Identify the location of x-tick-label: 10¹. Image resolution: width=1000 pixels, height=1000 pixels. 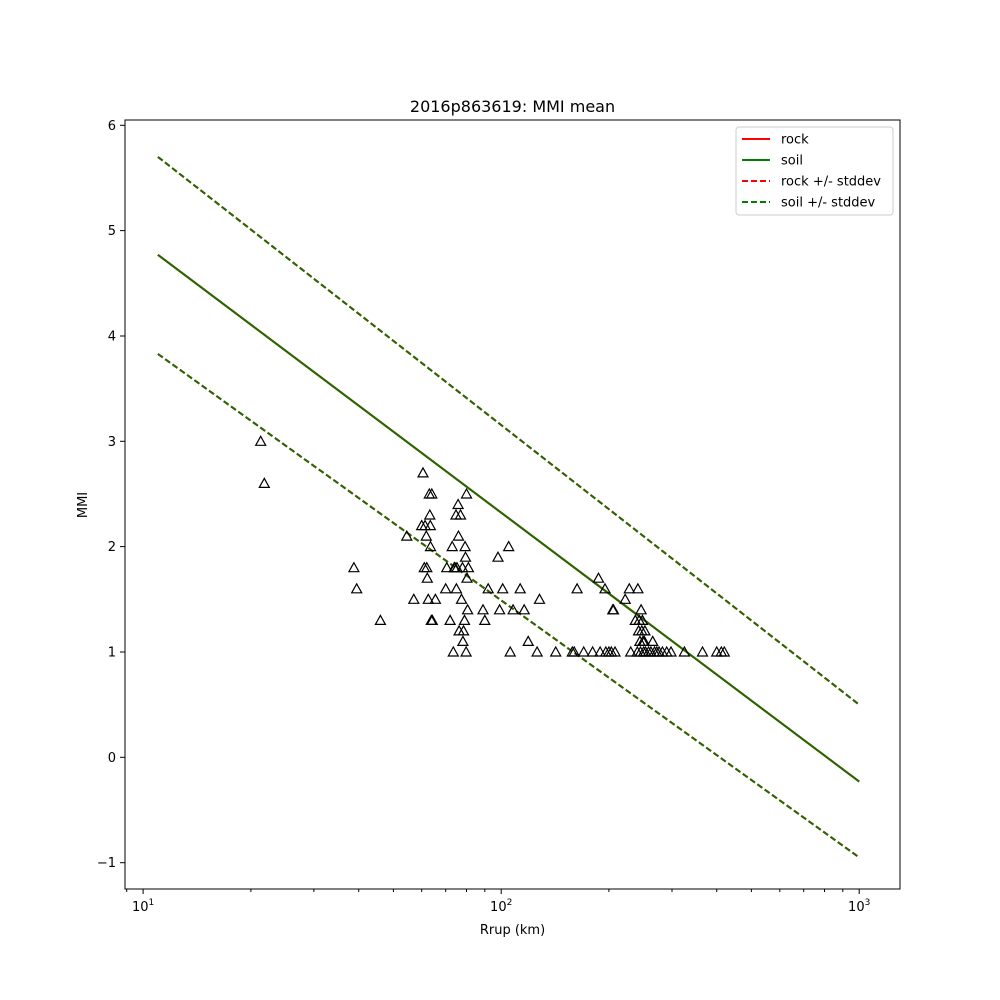
(143, 906).